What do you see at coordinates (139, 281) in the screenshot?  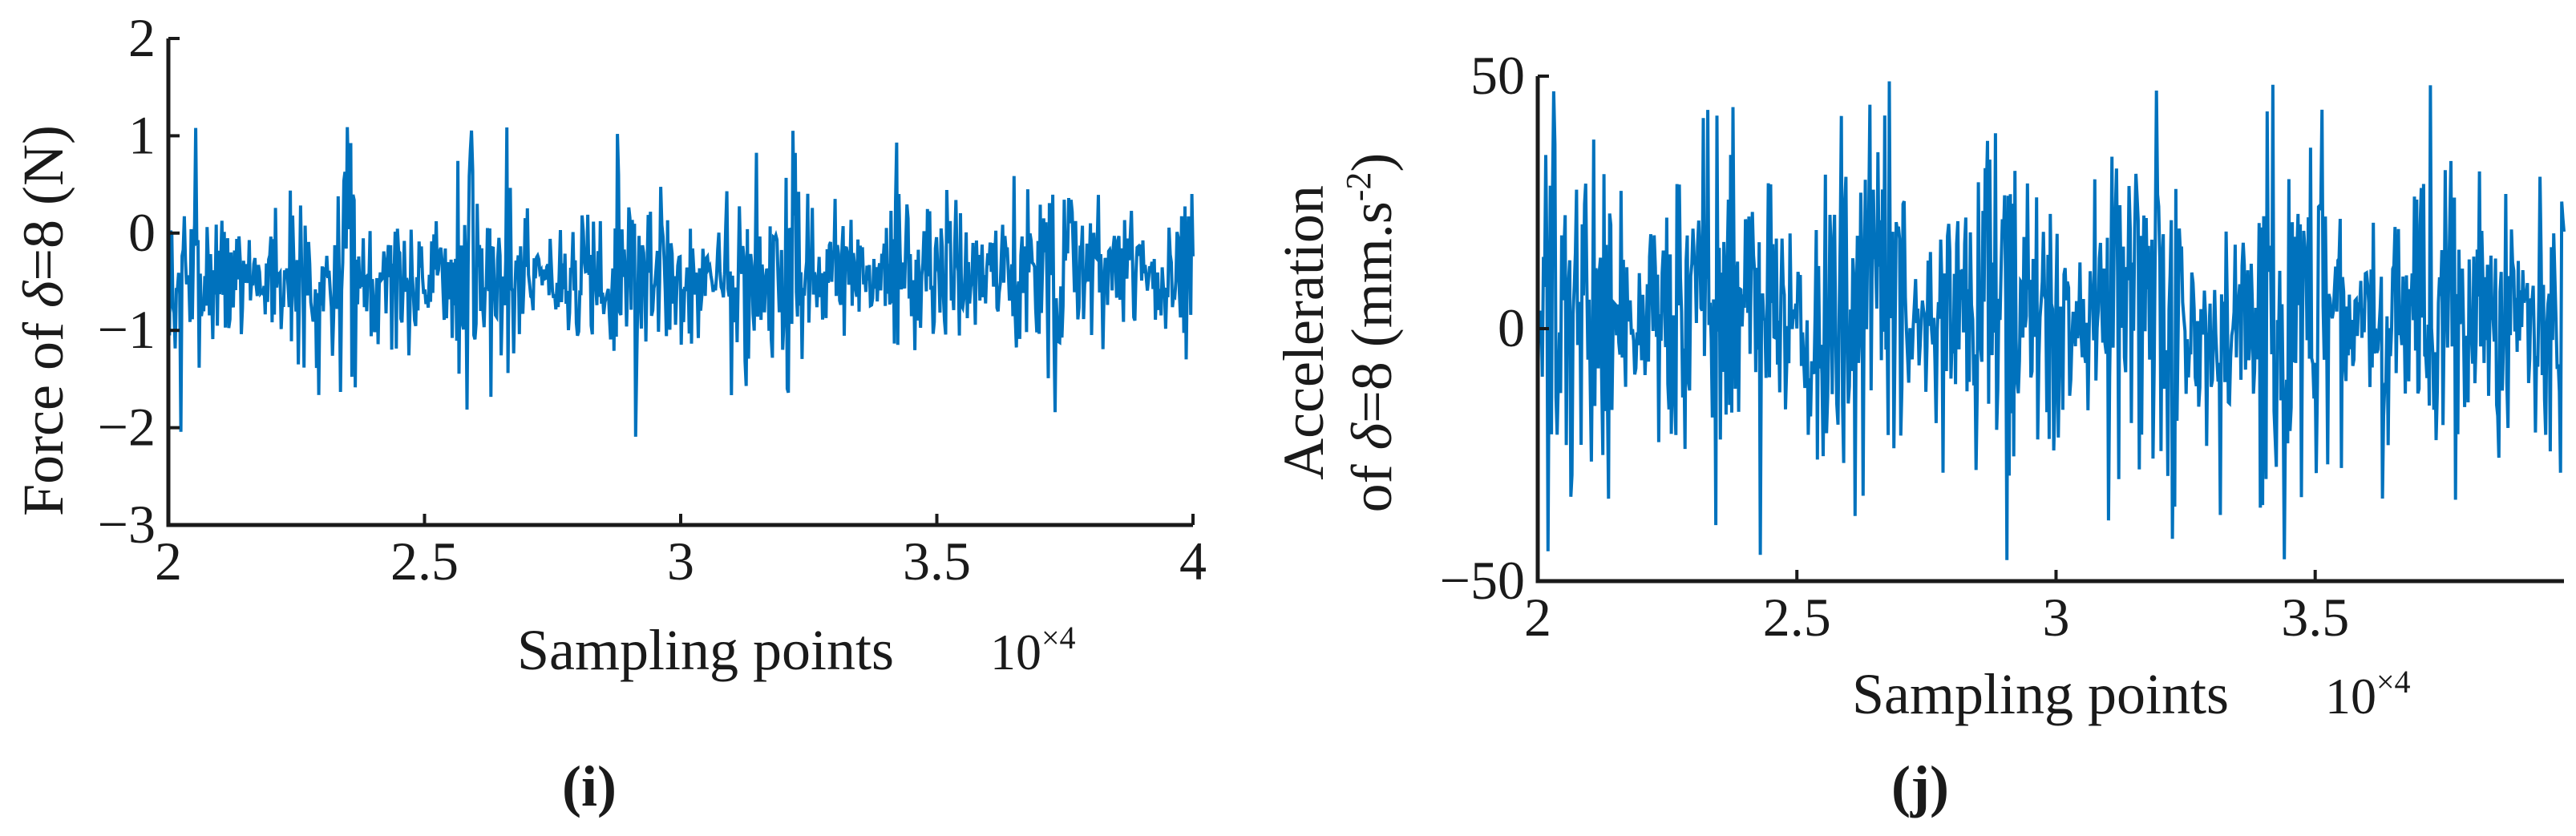 I see `y-axis-ticks-i: −3 −2 −1 0 1 2` at bounding box center [139, 281].